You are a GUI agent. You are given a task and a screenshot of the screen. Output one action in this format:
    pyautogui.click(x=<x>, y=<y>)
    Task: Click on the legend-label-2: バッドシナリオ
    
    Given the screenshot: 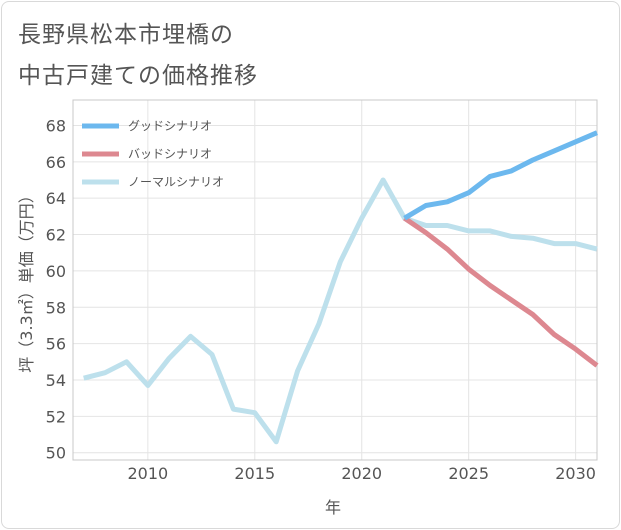 What is the action you would take?
    pyautogui.click(x=170, y=154)
    